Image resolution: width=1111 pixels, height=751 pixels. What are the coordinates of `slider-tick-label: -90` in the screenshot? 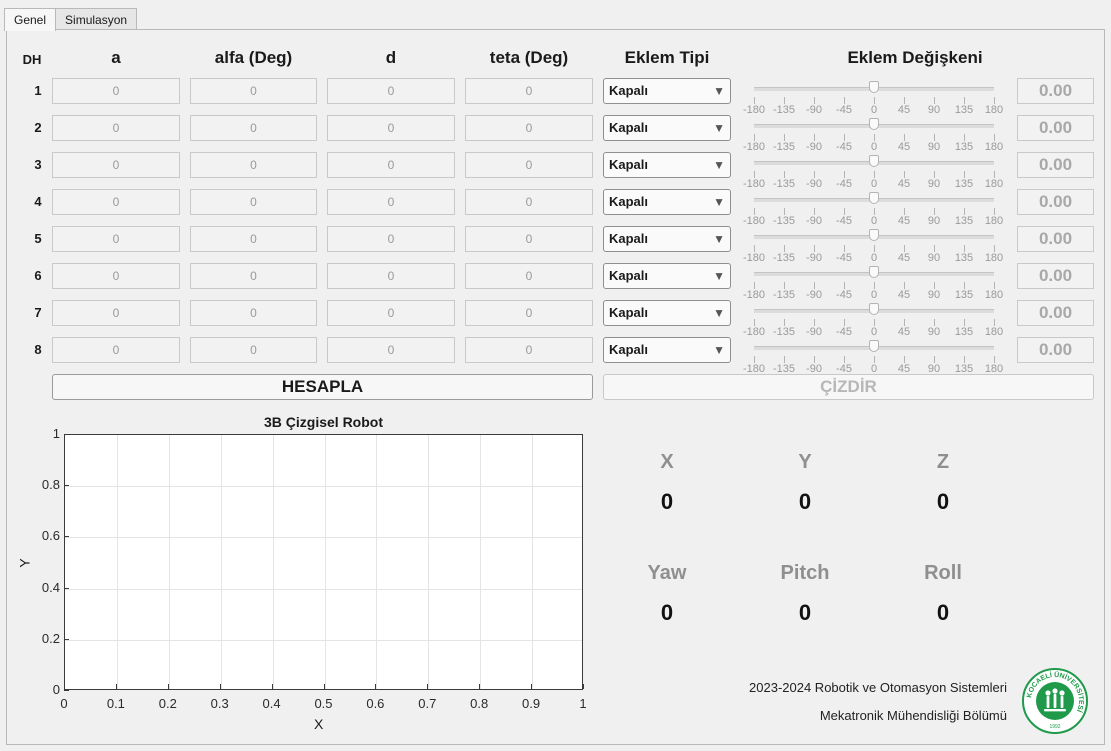 It's located at (814, 295).